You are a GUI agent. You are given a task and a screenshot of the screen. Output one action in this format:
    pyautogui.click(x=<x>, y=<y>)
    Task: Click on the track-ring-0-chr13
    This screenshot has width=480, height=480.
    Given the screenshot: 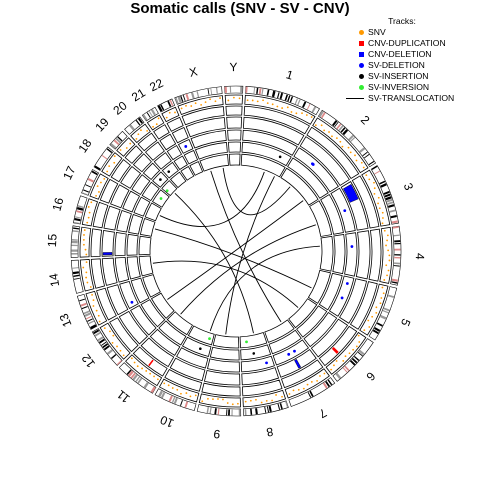 What is the action you would take?
    pyautogui.click(x=96, y=308)
    